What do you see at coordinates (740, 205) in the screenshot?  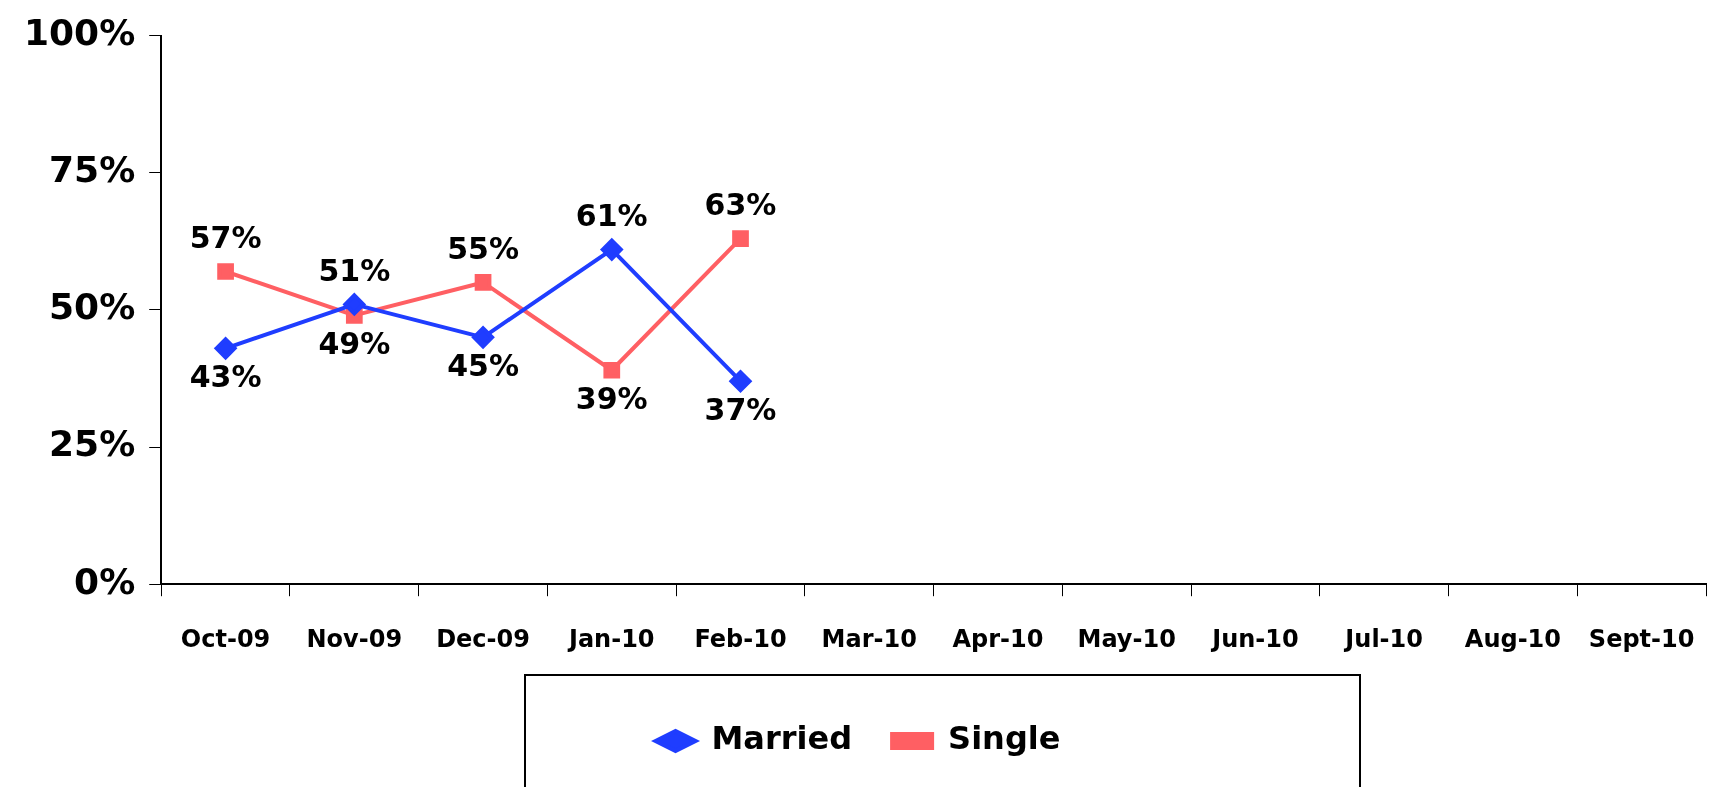 I see `data-label: 63%` at bounding box center [740, 205].